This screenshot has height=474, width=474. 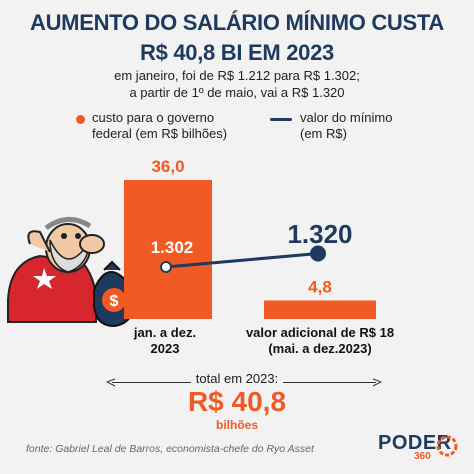 What do you see at coordinates (320, 332) in the screenshot?
I see `category-label-2-line1: valor adicional de R$ 18` at bounding box center [320, 332].